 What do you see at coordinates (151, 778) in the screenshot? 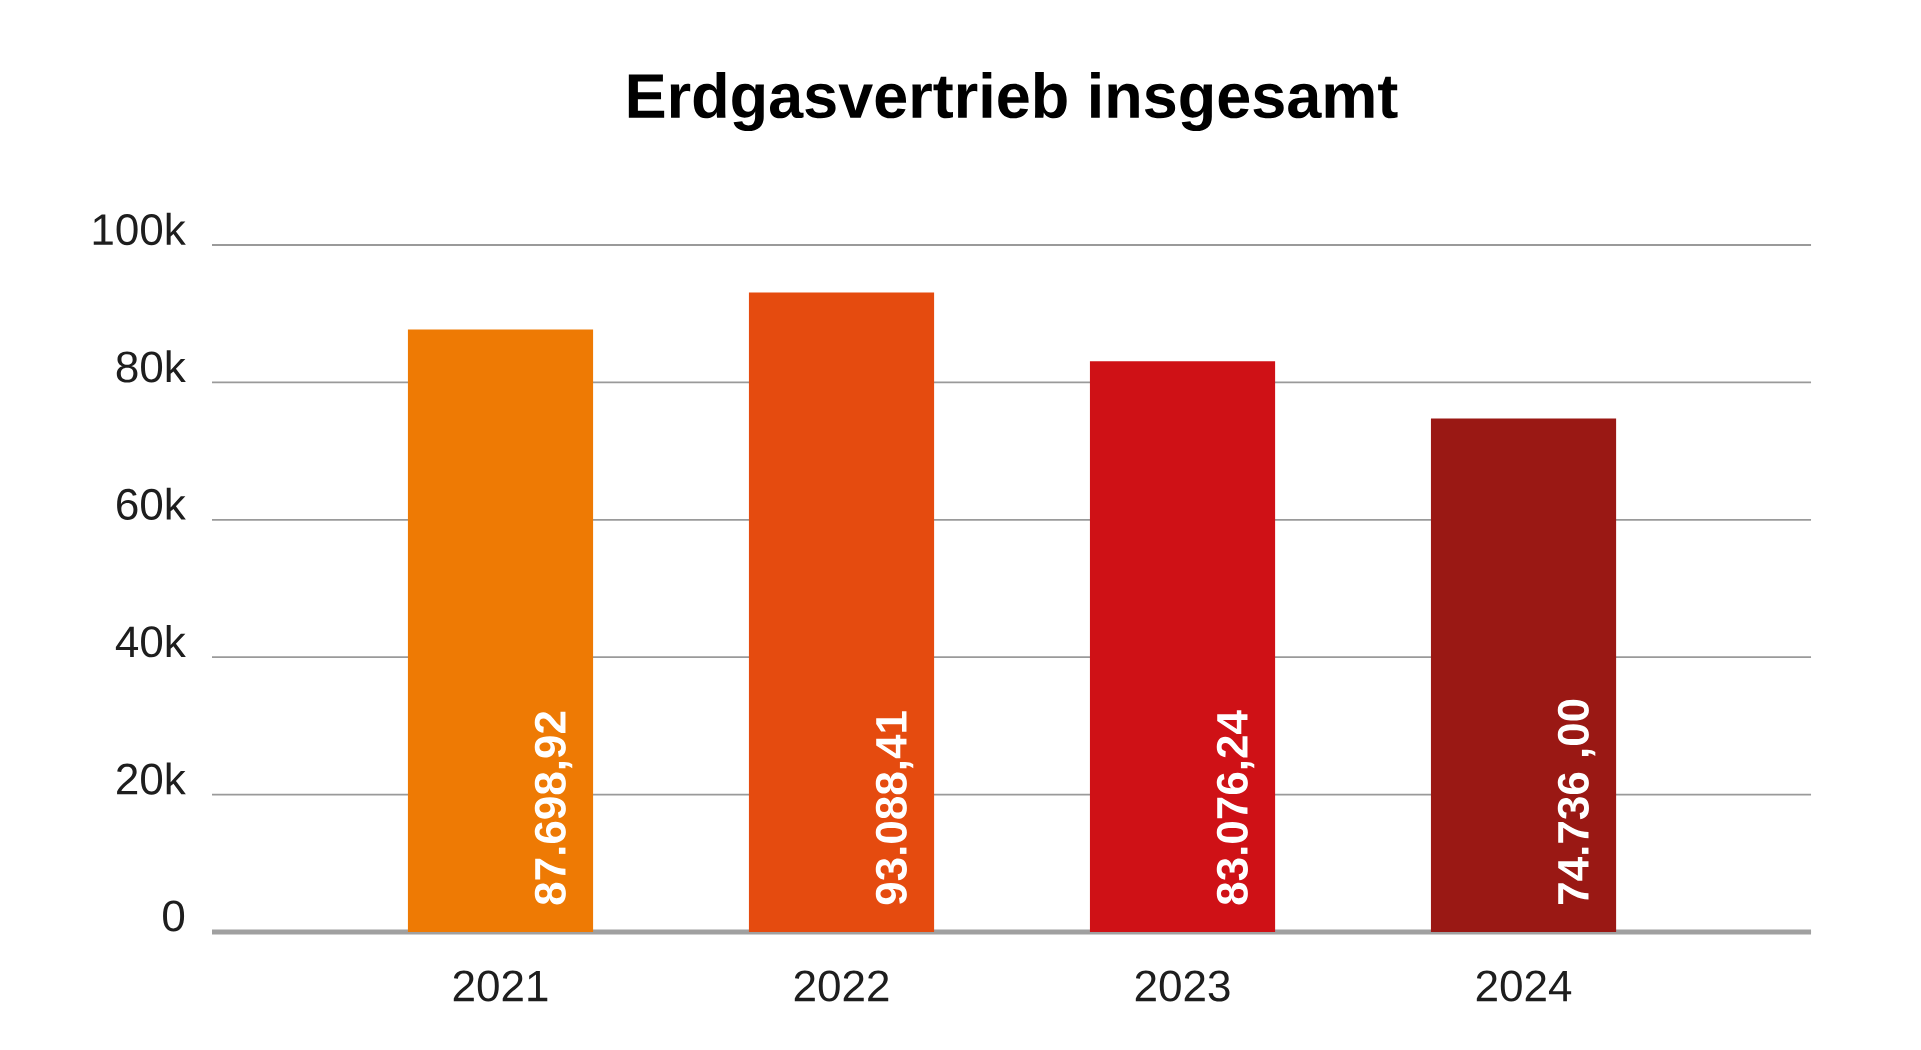
I see `y-tick-label: 20k` at bounding box center [151, 778].